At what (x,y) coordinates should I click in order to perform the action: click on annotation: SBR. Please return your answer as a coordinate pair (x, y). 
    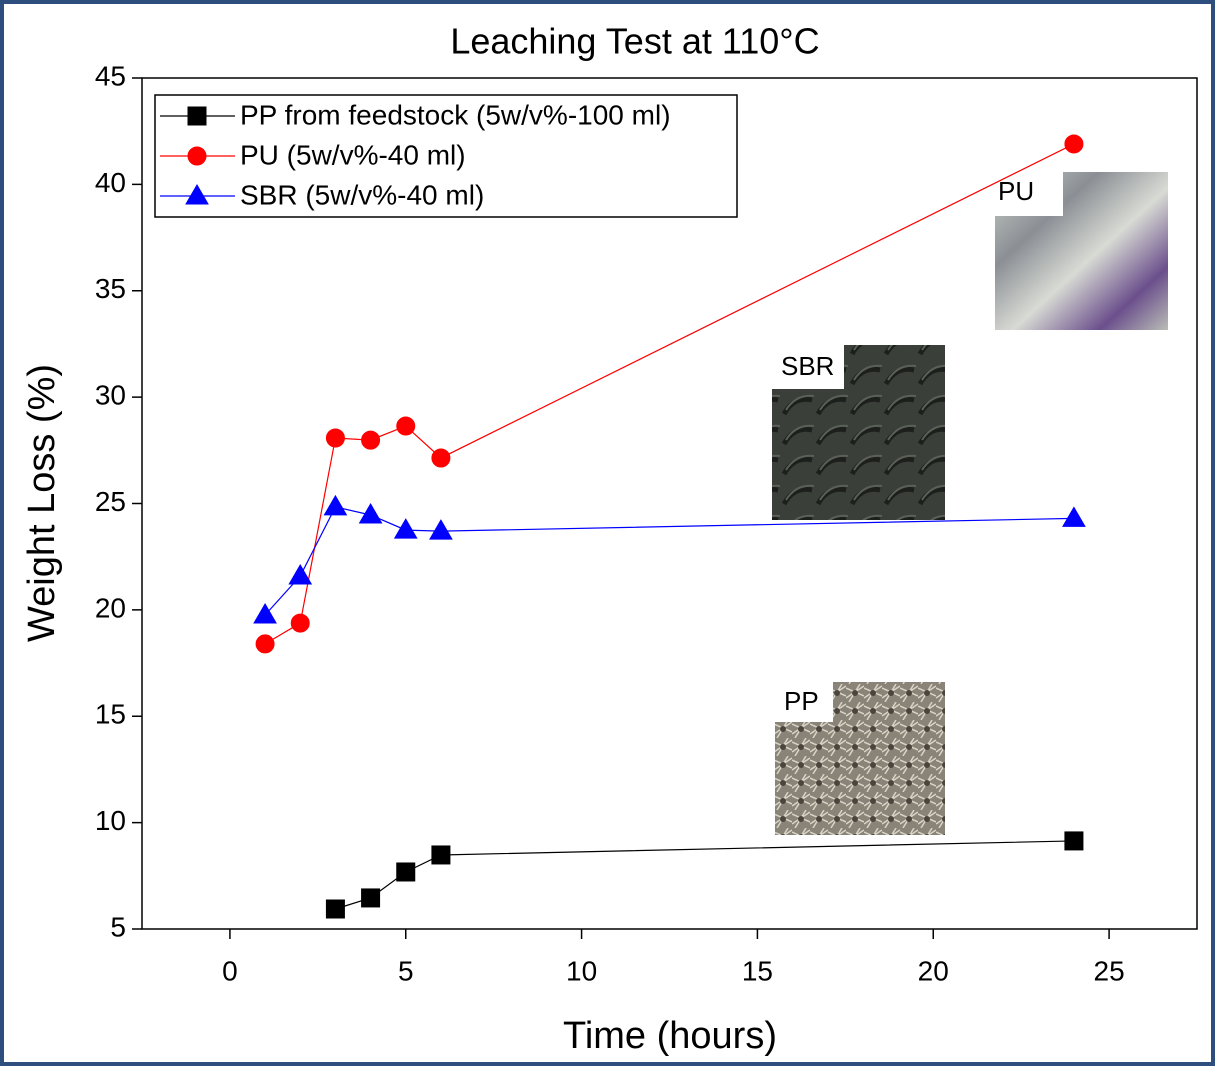
    Looking at the image, I should click on (807, 366).